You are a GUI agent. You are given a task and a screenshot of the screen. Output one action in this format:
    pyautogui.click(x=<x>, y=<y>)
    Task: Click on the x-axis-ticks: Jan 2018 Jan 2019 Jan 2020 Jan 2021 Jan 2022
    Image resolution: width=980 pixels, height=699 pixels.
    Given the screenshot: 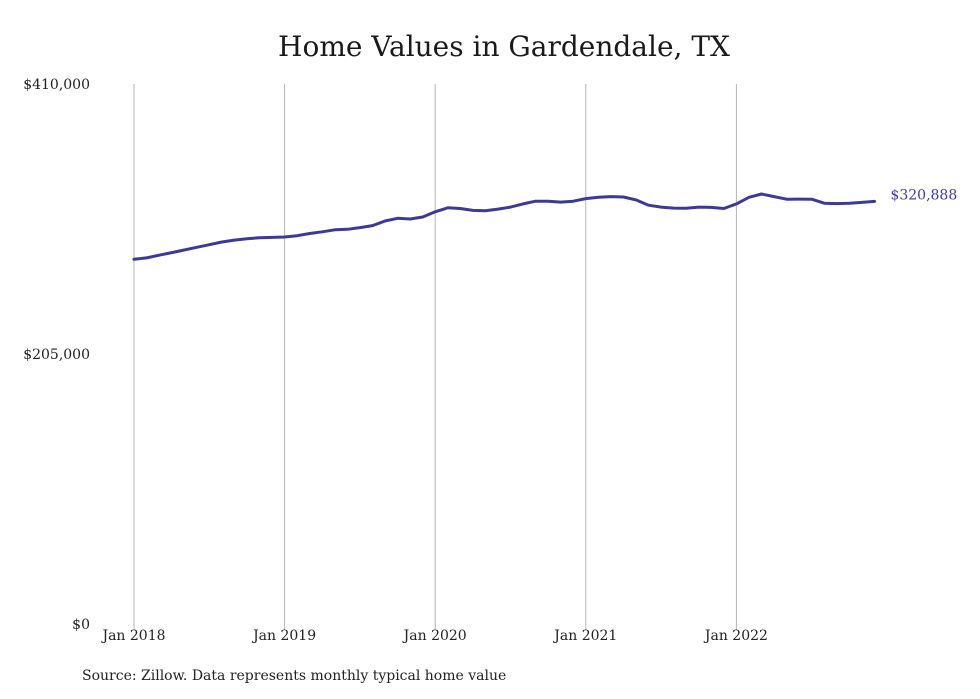 What is the action you would take?
    pyautogui.click(x=433, y=636)
    